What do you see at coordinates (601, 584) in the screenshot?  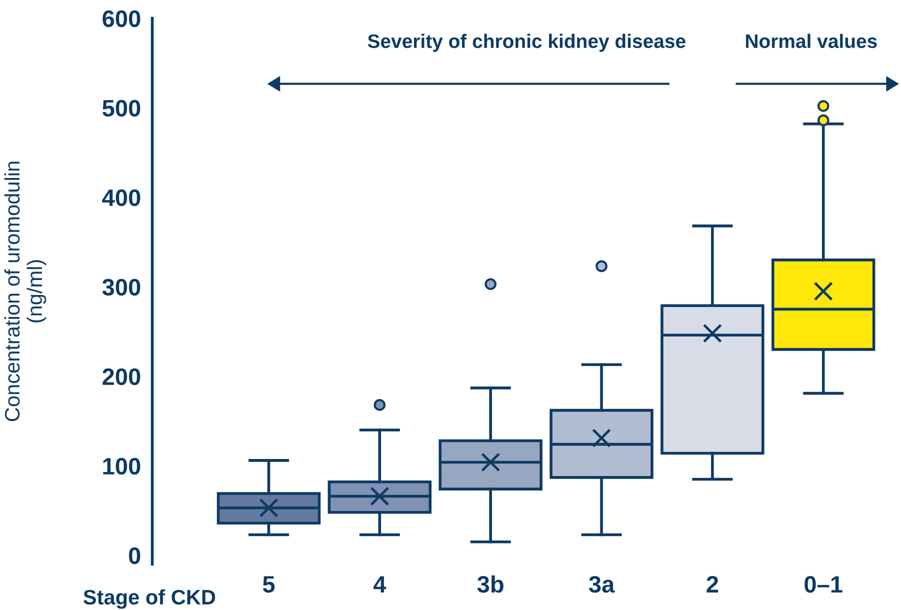 I see `x-tick-label: 3a` at bounding box center [601, 584].